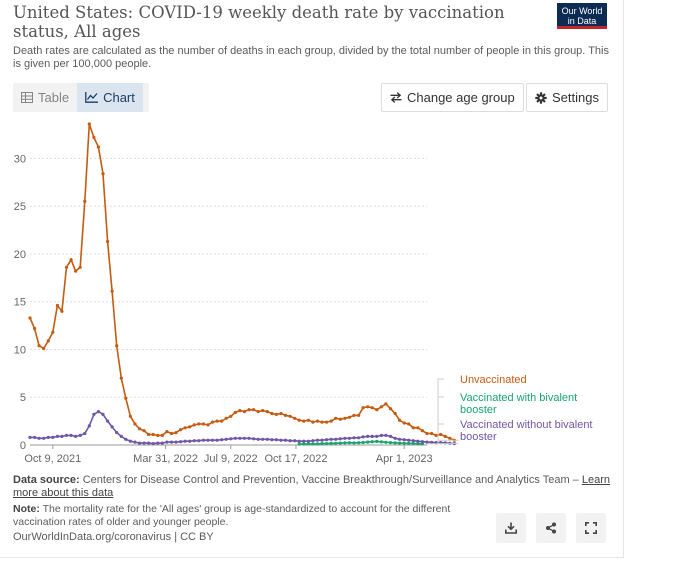  What do you see at coordinates (567, 97) in the screenshot?
I see `settings-button: Settings` at bounding box center [567, 97].